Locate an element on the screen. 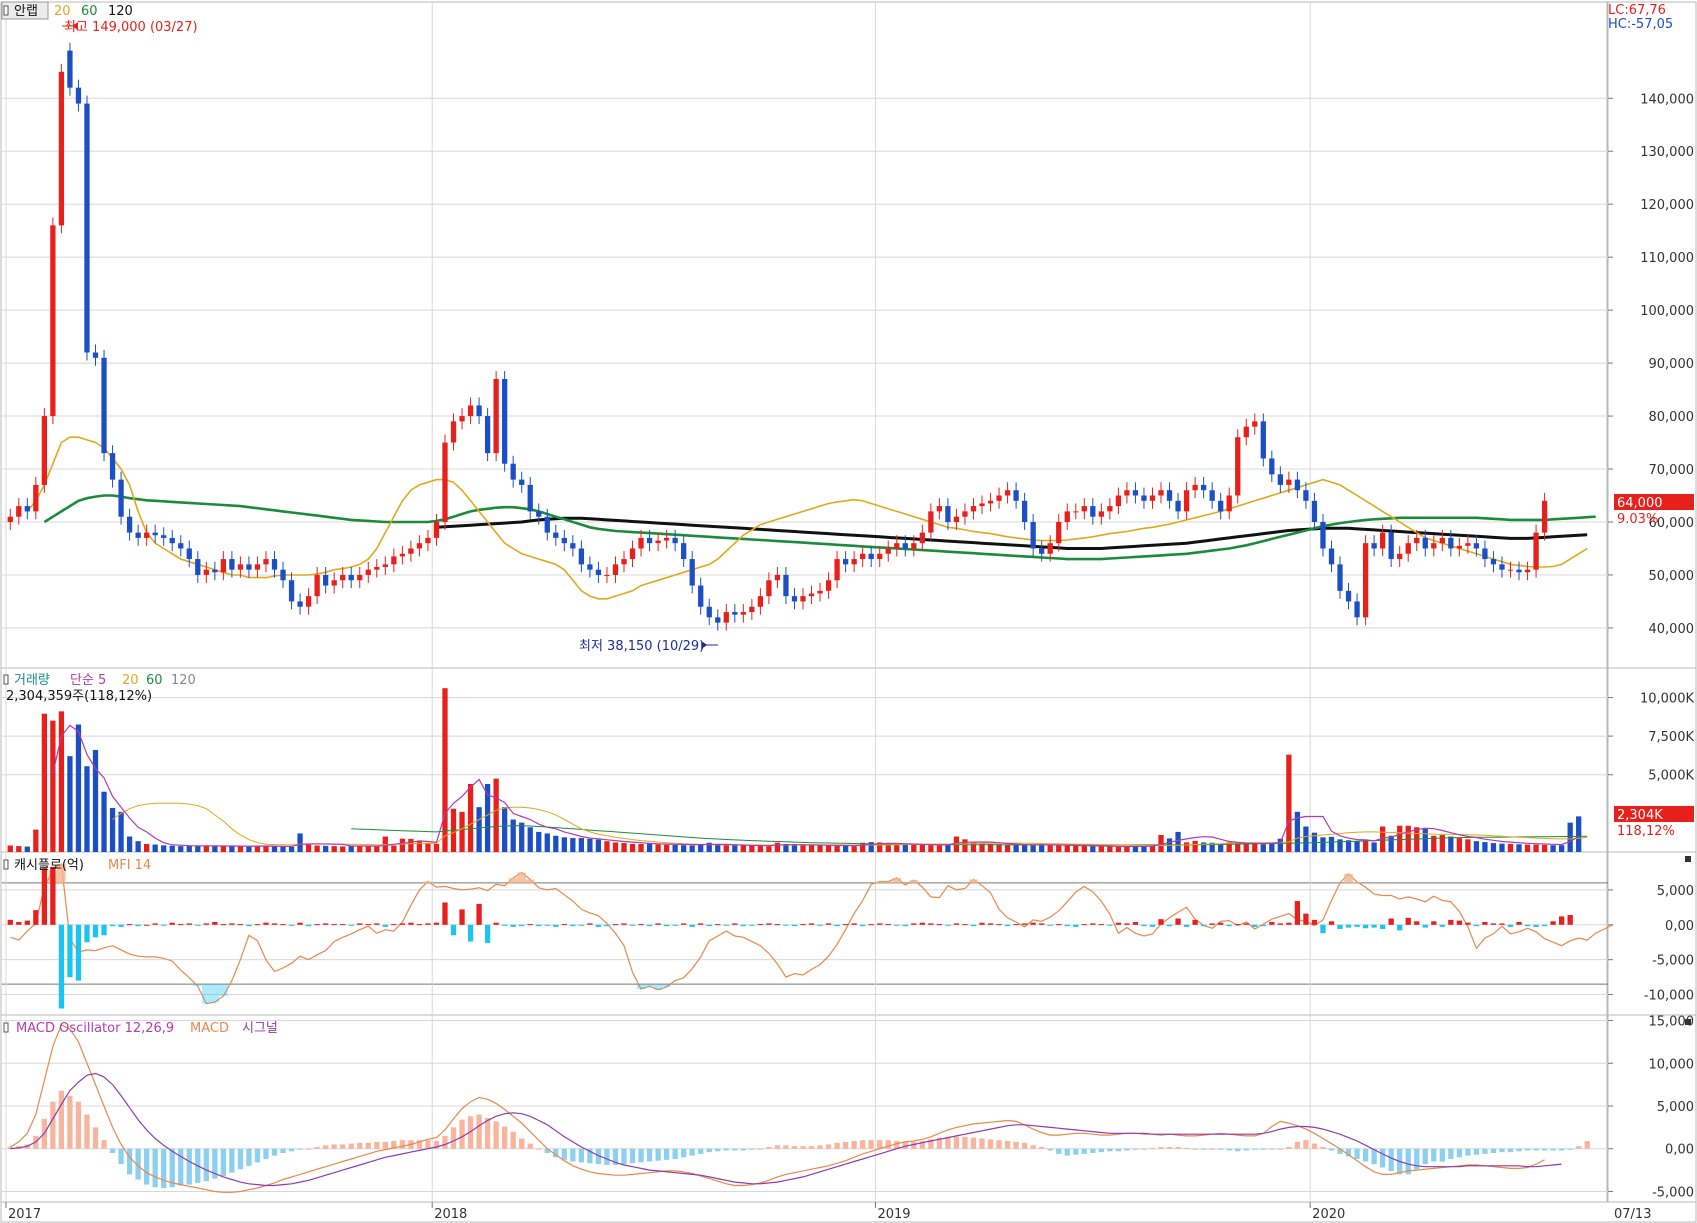 This screenshot has height=1223, width=1697. mfi-oversold-fill is located at coordinates (641, 986).